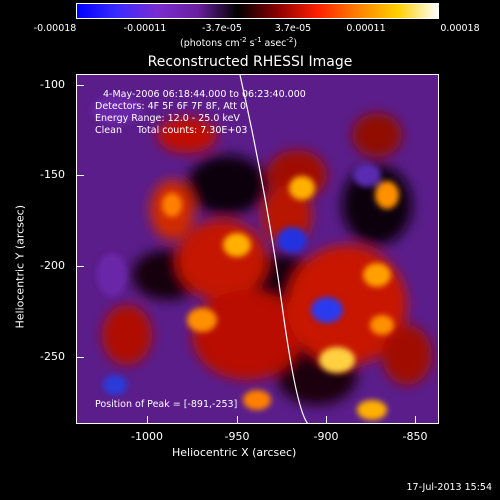 The width and height of the screenshot is (500, 500). What do you see at coordinates (52, 265) in the screenshot?
I see `y-tick-label: -200` at bounding box center [52, 265].